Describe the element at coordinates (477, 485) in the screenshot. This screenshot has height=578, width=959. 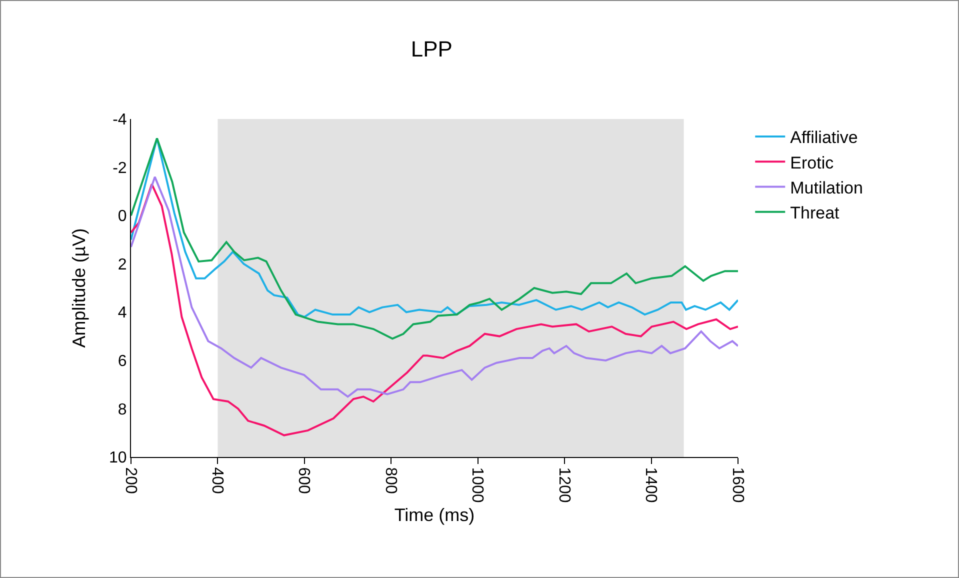
I see `x-tick-label: 1000` at that location.